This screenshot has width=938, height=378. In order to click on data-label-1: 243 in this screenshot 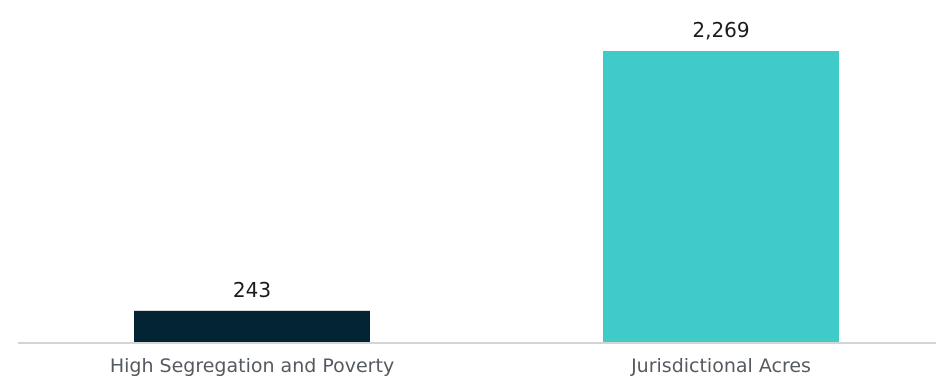, I will do `click(252, 290)`.